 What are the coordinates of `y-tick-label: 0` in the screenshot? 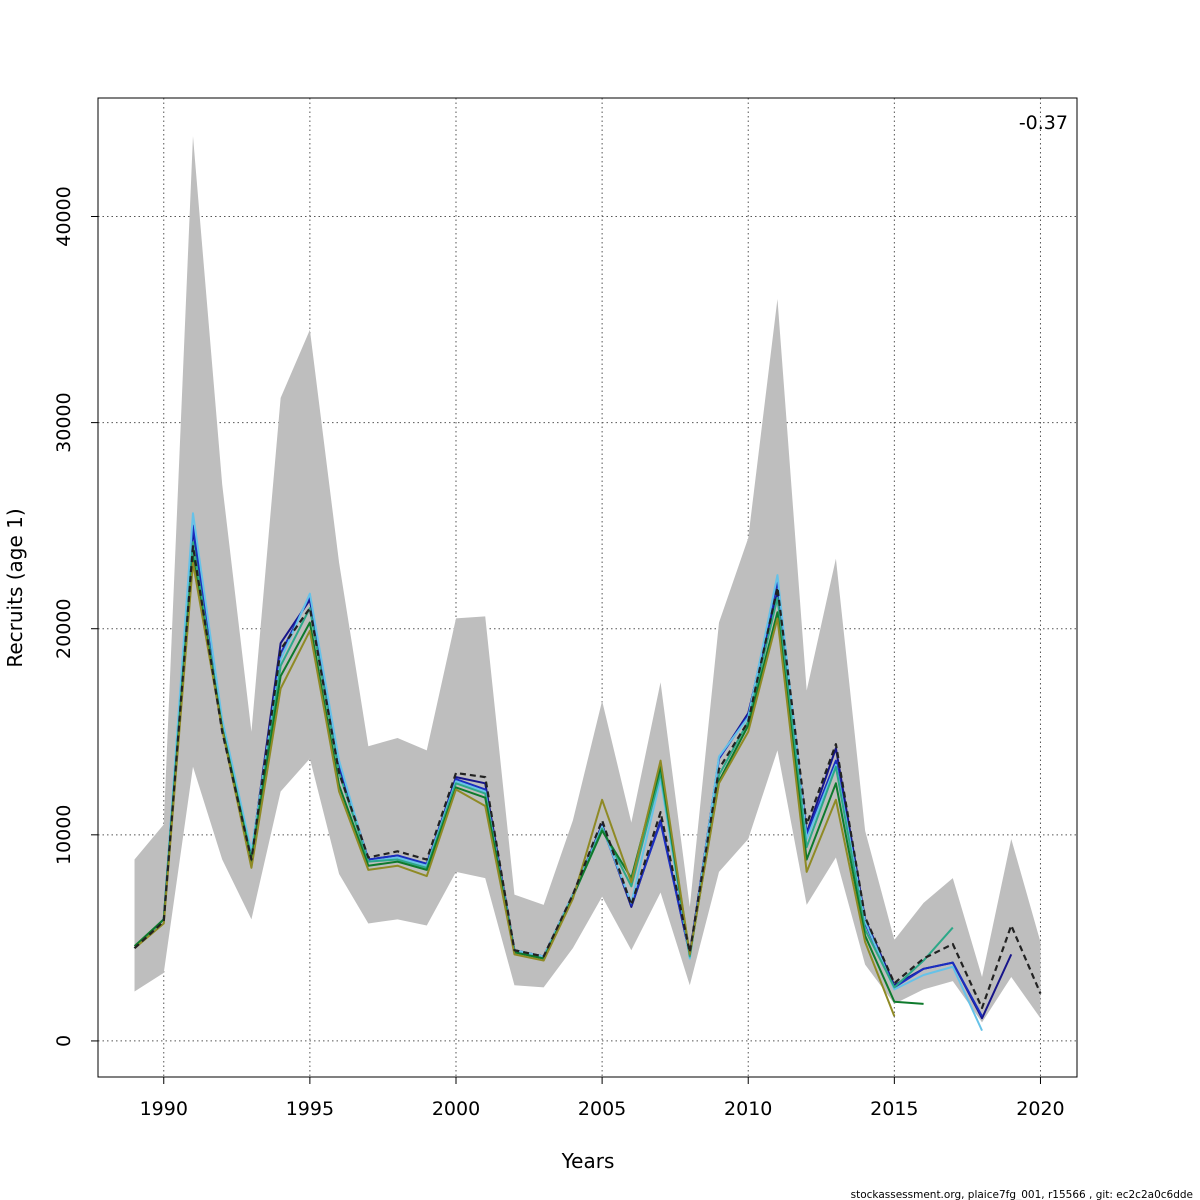 It's located at (64, 1041).